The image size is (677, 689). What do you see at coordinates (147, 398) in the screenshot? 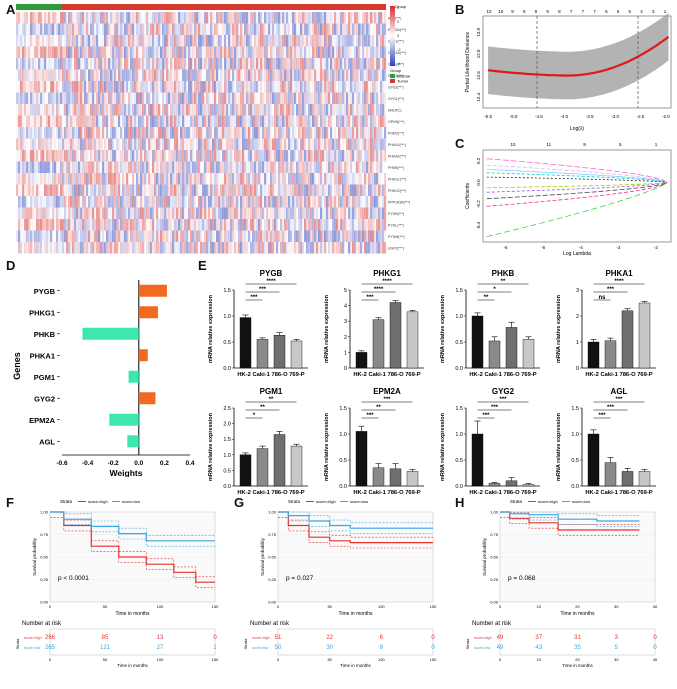
I see `weight-bar` at bounding box center [147, 398].